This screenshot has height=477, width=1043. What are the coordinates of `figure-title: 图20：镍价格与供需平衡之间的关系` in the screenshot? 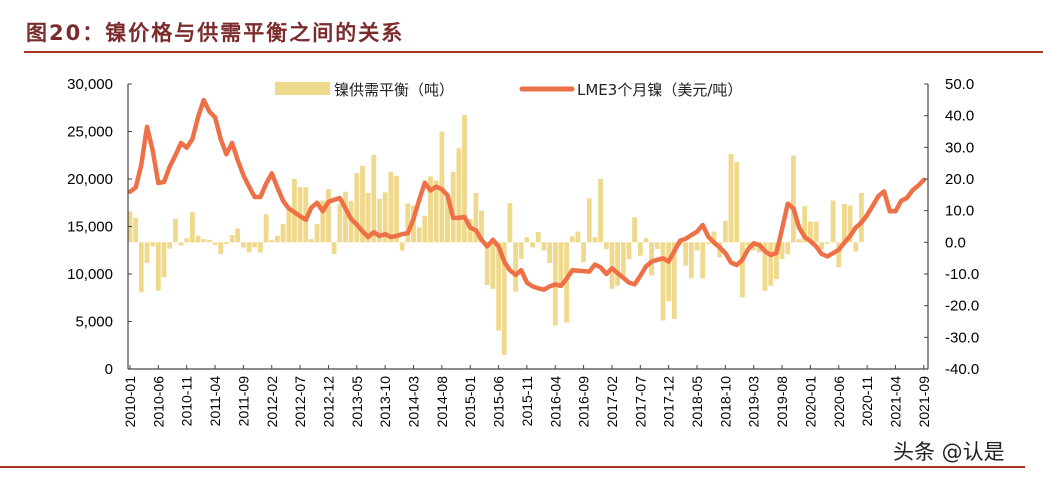 It's located at (215, 33).